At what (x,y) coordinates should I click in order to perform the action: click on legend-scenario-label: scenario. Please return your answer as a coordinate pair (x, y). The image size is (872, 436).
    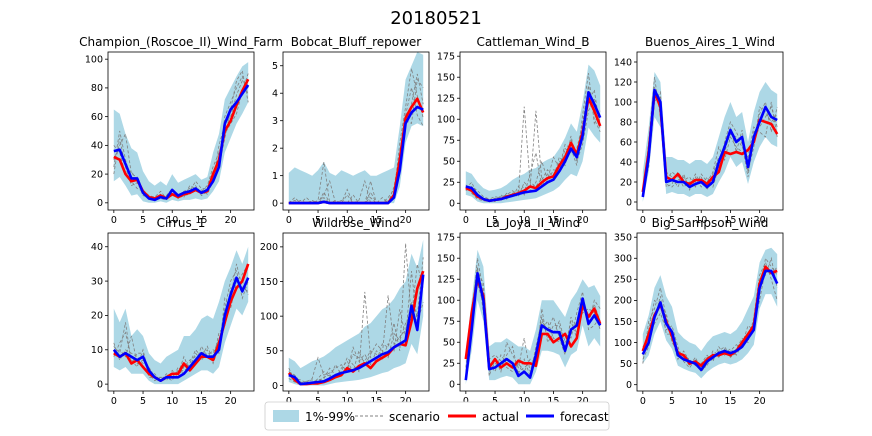
    Looking at the image, I should click on (414, 417).